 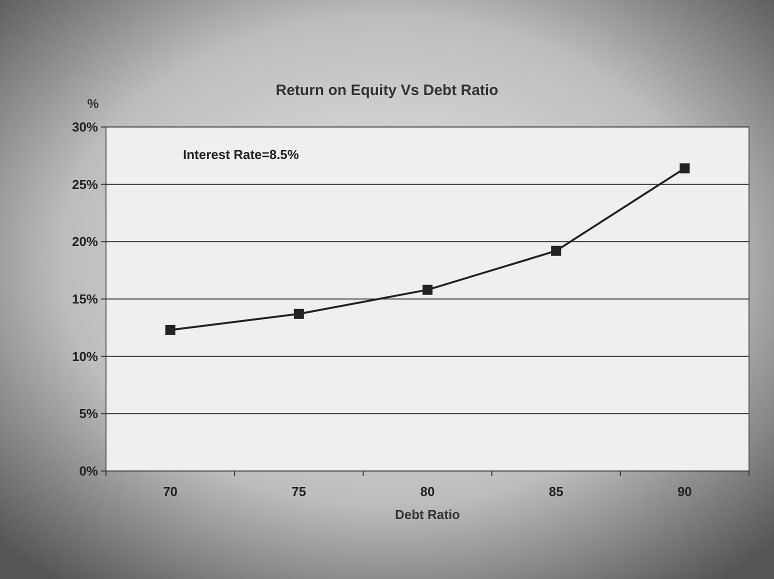 I want to click on chart-title: Return on Equity Vs Debt Ratio, so click(x=387, y=90).